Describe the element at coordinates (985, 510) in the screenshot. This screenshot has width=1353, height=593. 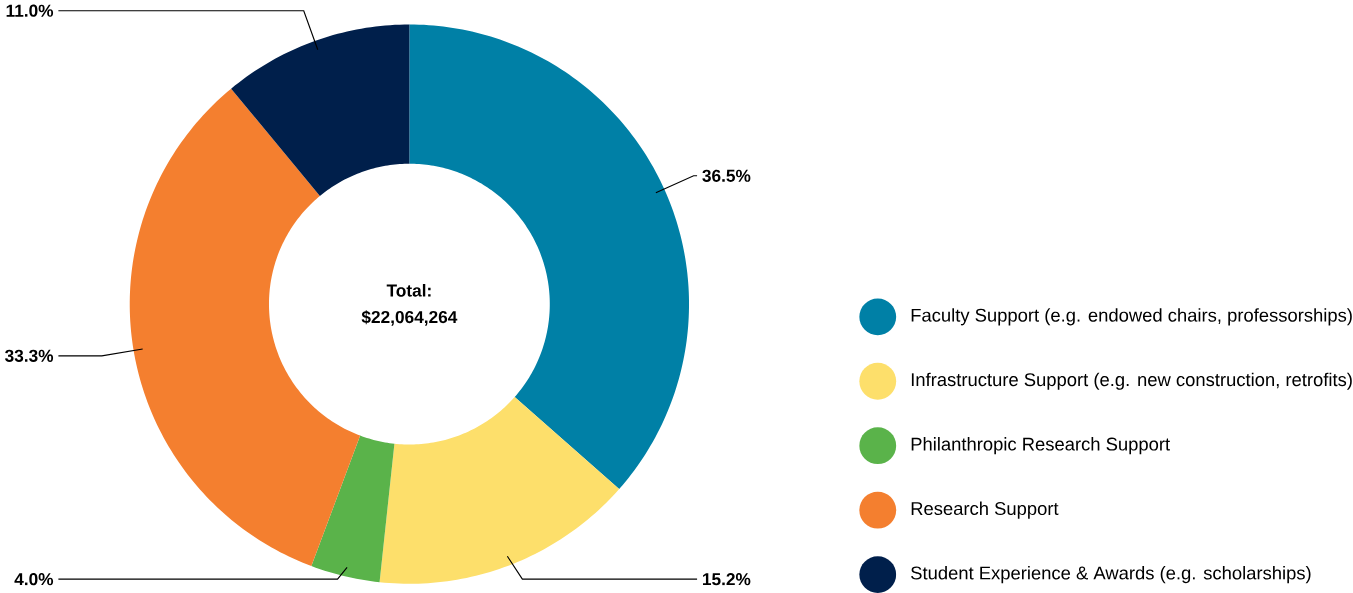
I see `legend-label: Research Support` at that location.